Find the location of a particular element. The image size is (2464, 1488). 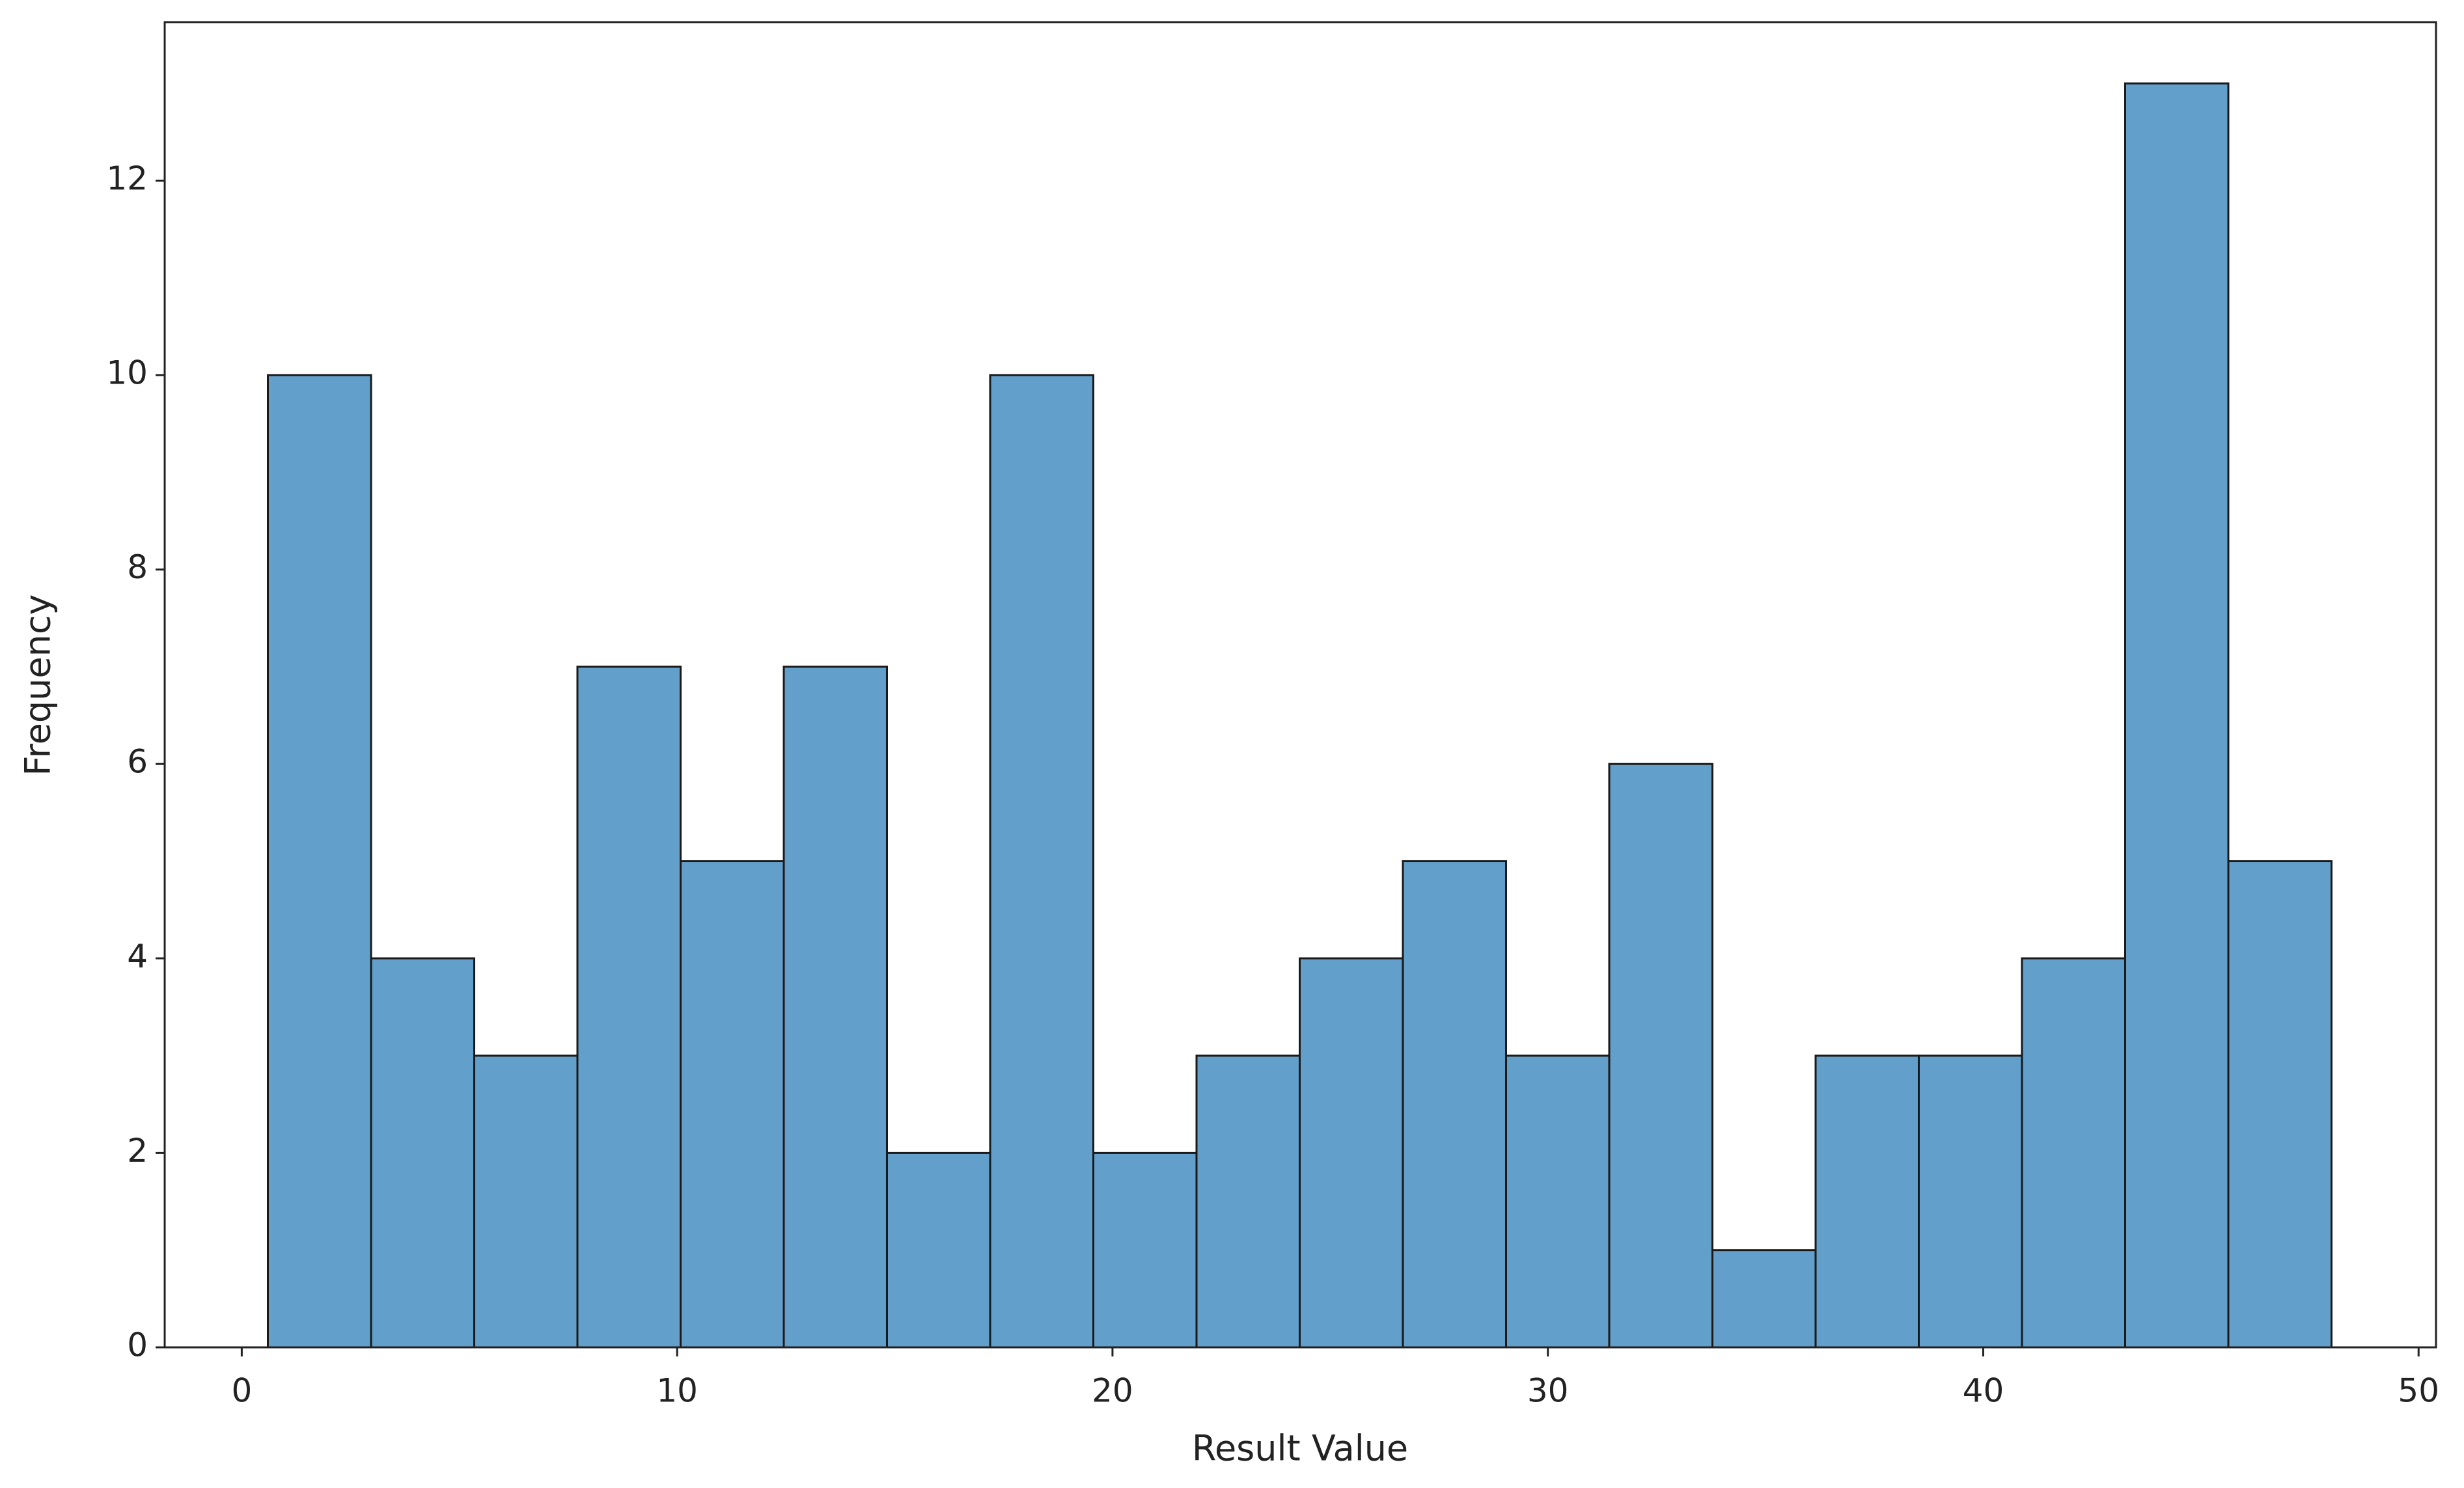

y-tick-label: 12 is located at coordinates (127, 178).